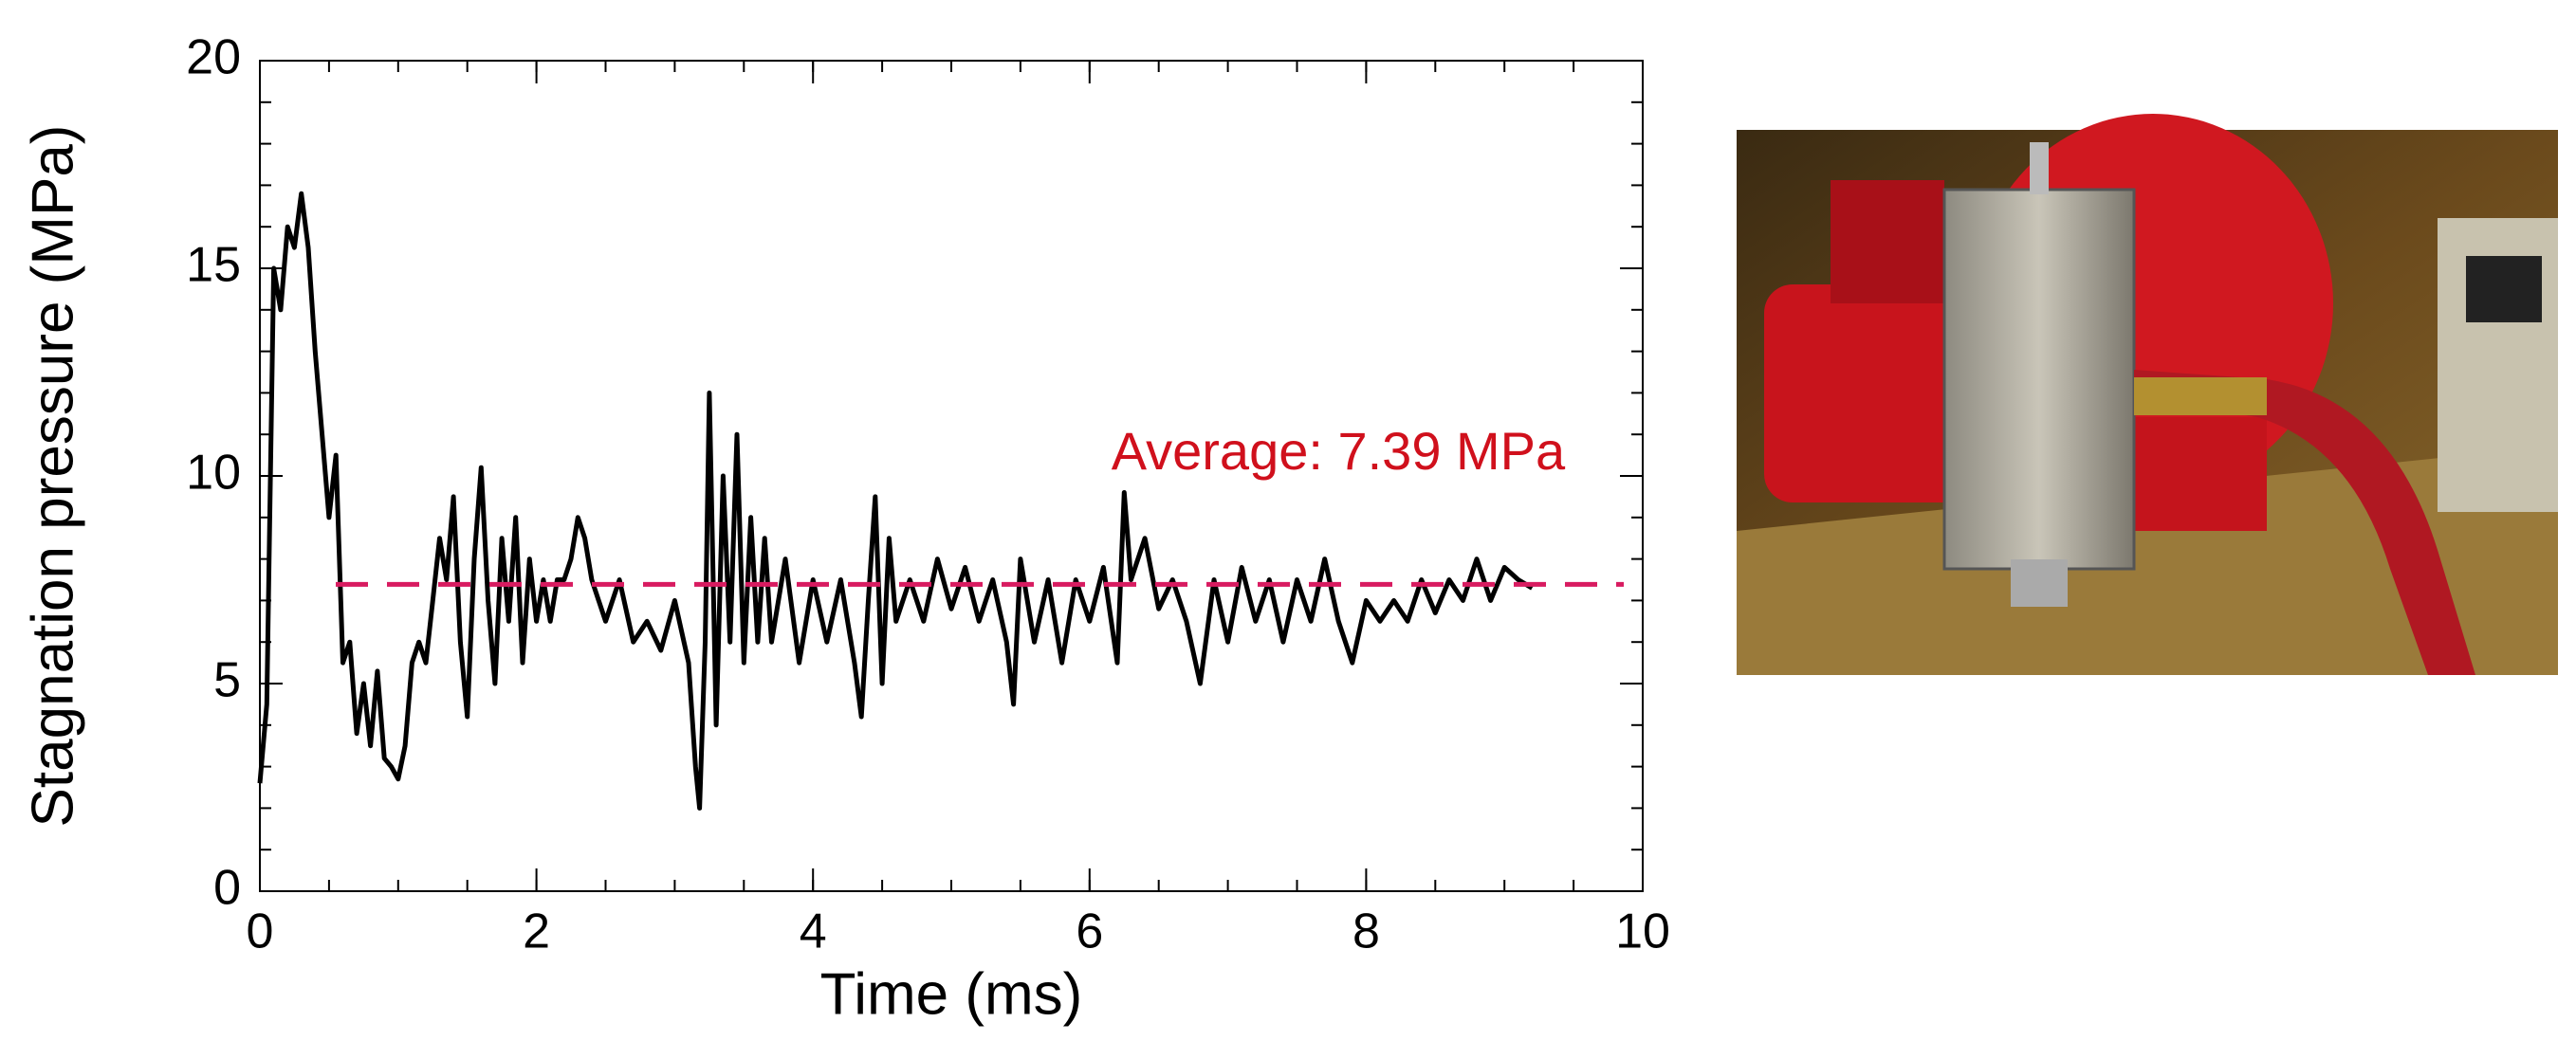  Describe the element at coordinates (1882, 393) in the screenshot. I see `vise-jaw` at that location.